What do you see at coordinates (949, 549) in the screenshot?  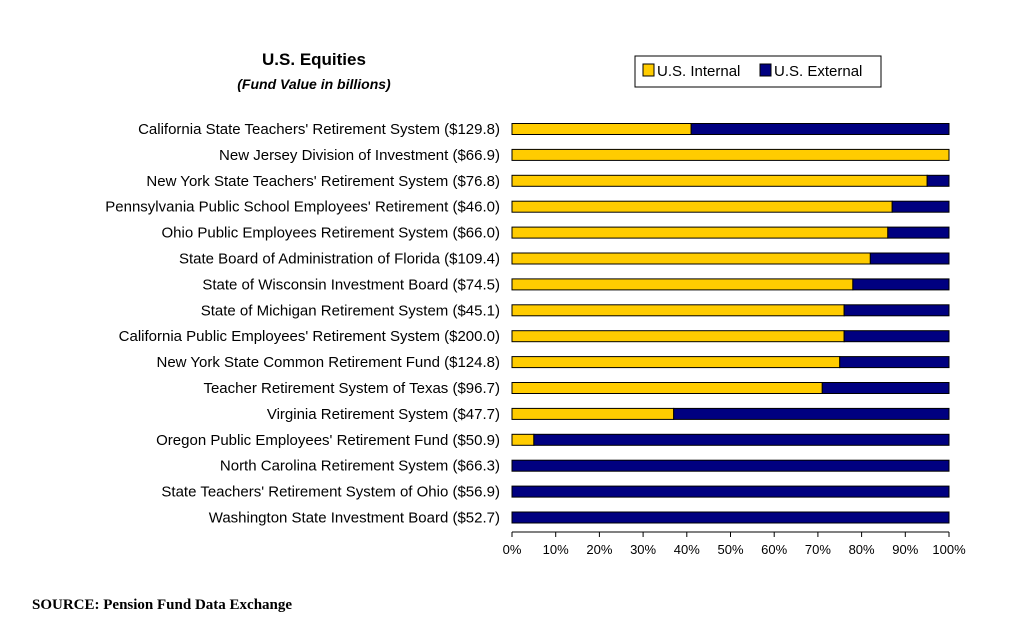 I see `x-tick-label: 100%` at bounding box center [949, 549].